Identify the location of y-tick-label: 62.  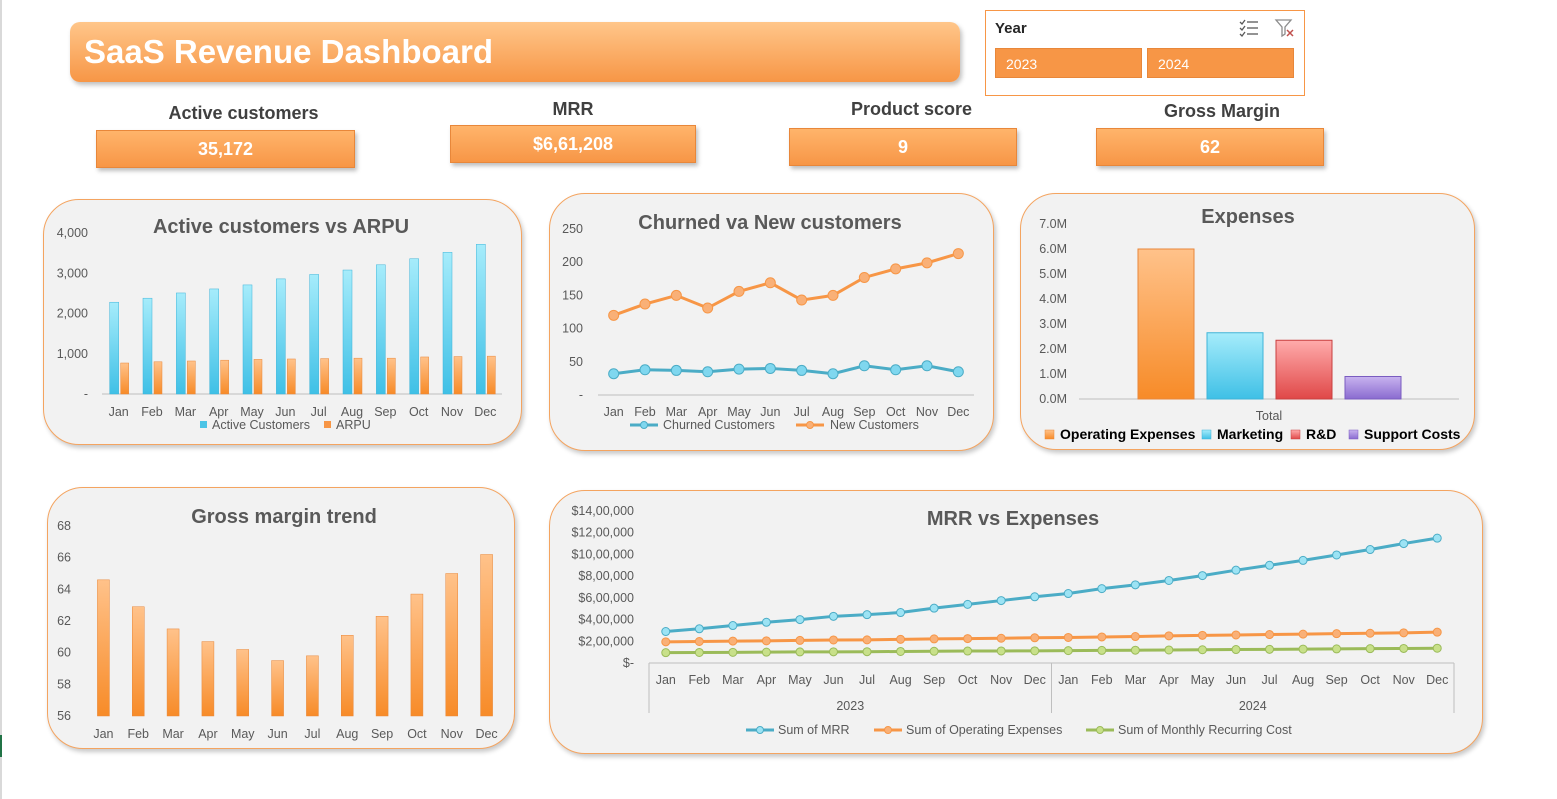
(64, 621).